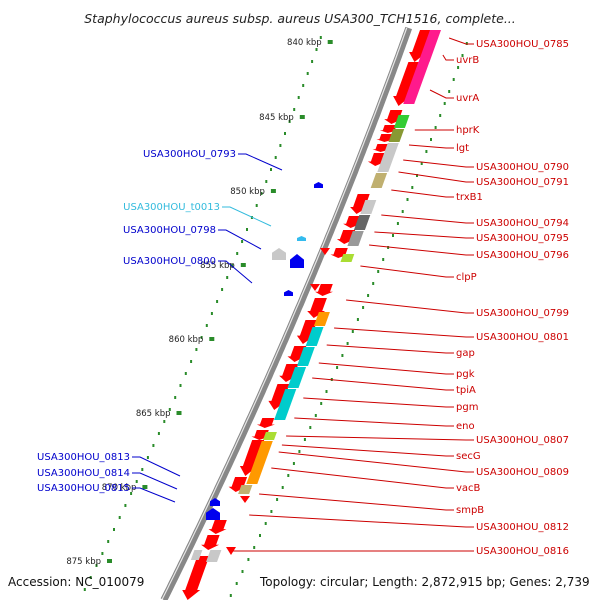  Describe the element at coordinates (467, 407) in the screenshot. I see `gene-label: pgm` at that location.